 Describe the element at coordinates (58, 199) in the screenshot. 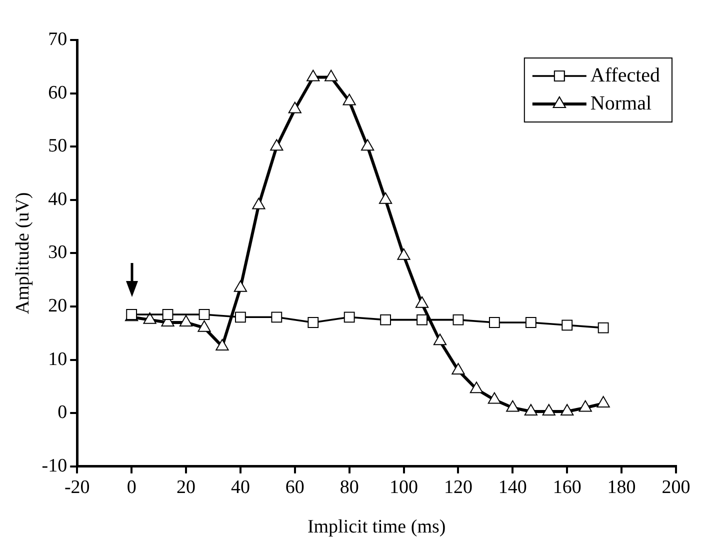

I see `y-tick-label: 40` at that location.